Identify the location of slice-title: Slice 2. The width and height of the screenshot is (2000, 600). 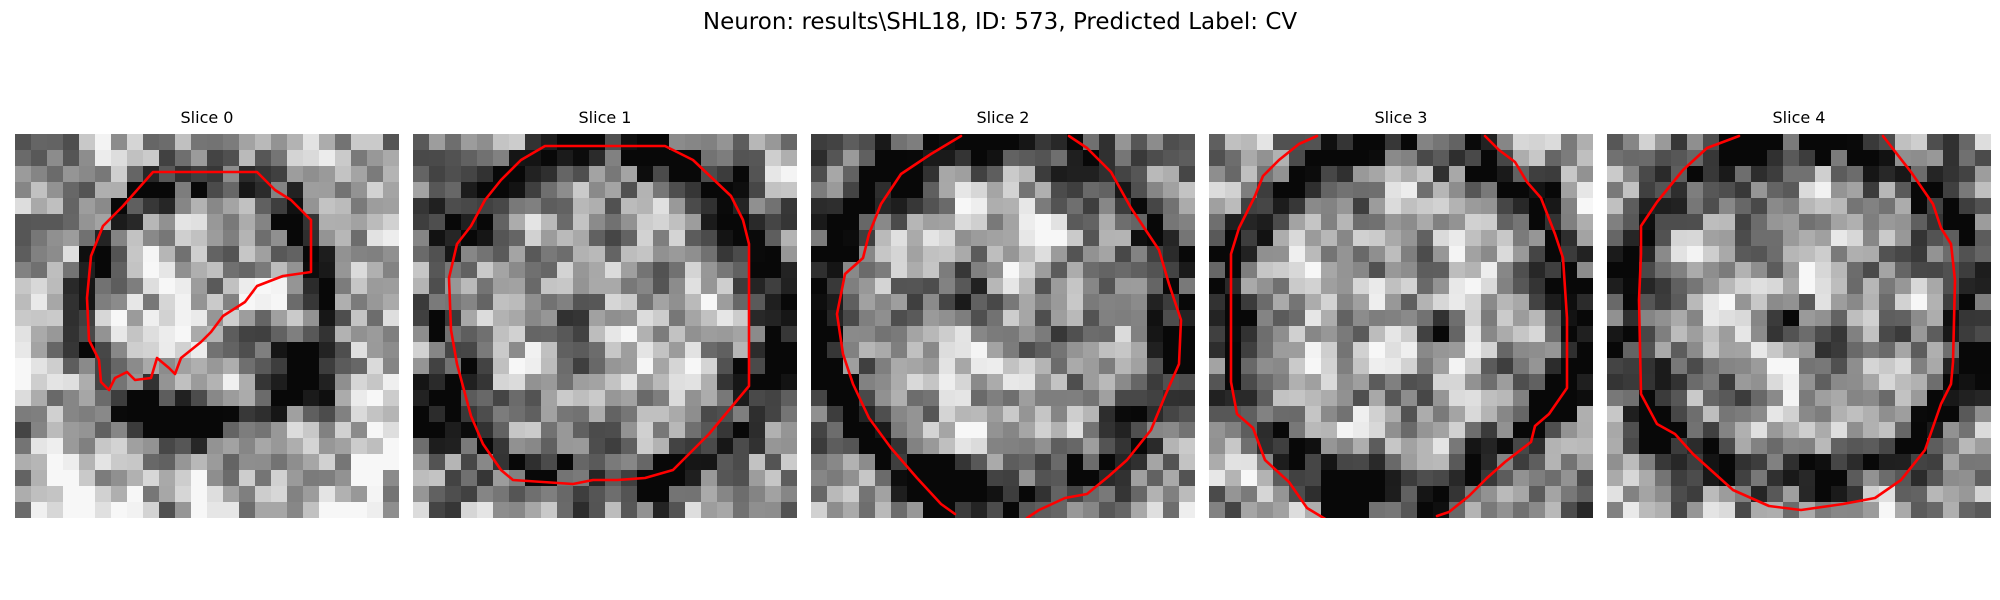
(1003, 117).